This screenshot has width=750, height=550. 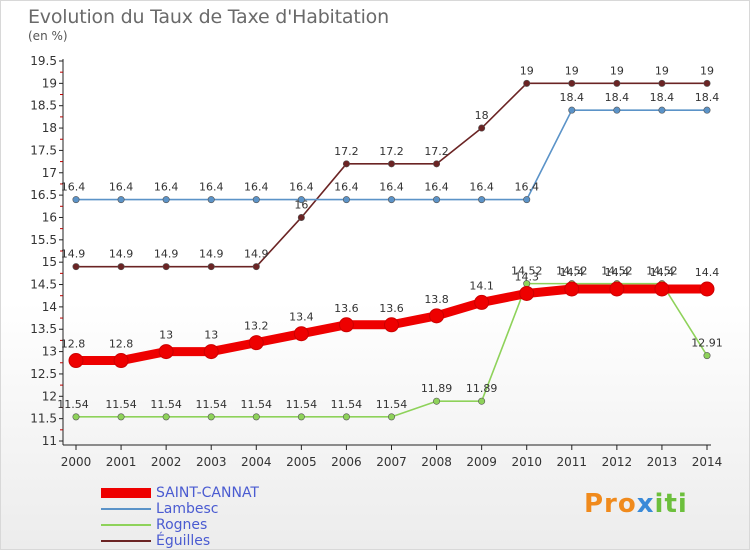 What do you see at coordinates (121, 462) in the screenshot?
I see `x-tick-label: 2001` at bounding box center [121, 462].